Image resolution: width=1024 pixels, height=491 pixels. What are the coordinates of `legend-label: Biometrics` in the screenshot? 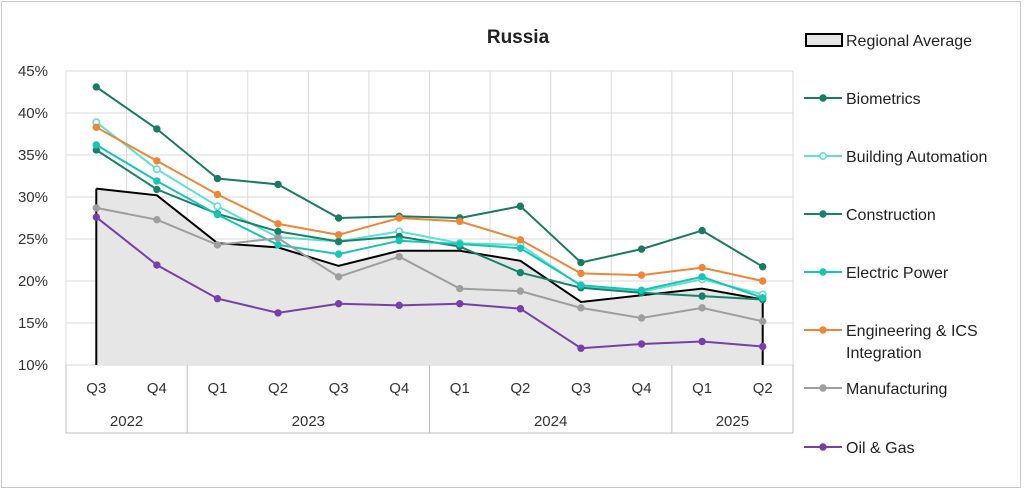 It's located at (883, 99).